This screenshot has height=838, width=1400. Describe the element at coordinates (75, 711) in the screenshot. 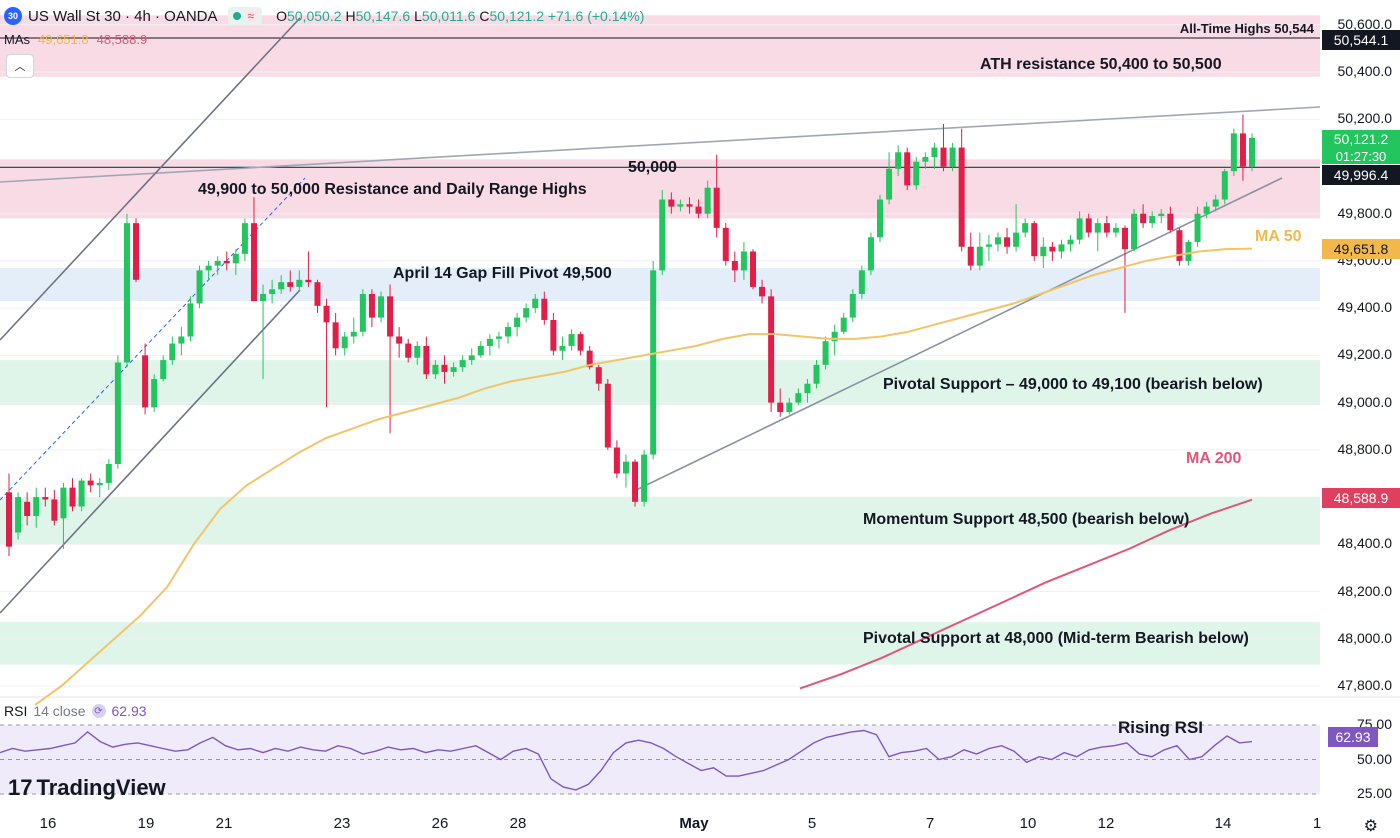

I see `rsi-legend: RSI 14 close ⟳ 62.93` at that location.